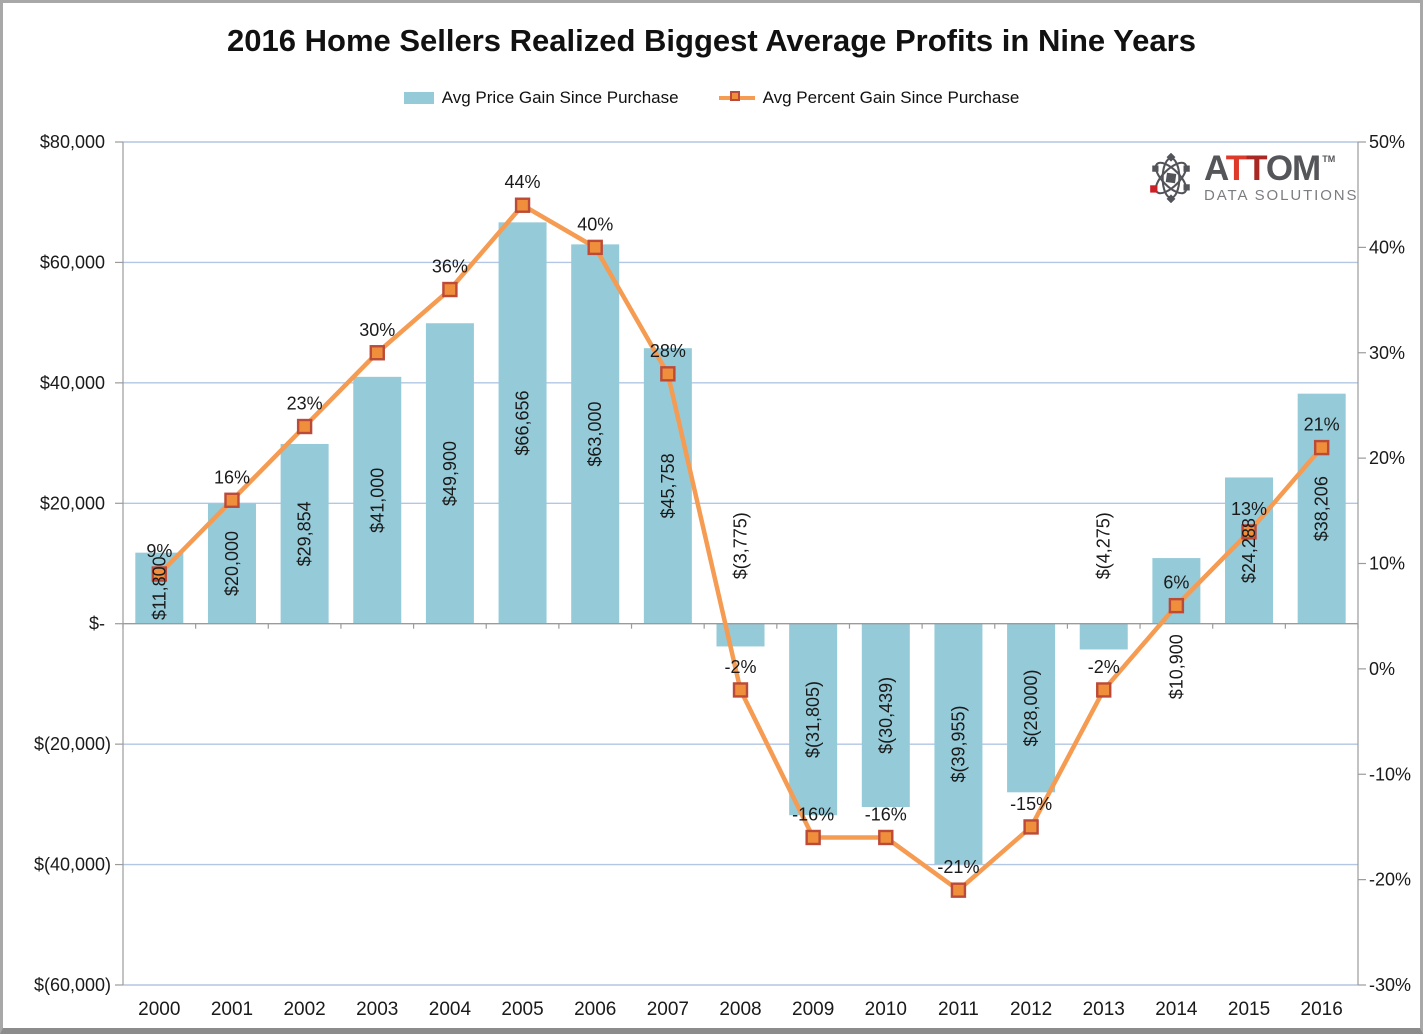  What do you see at coordinates (740, 1009) in the screenshot?
I see `svg-text: 2008` at bounding box center [740, 1009].